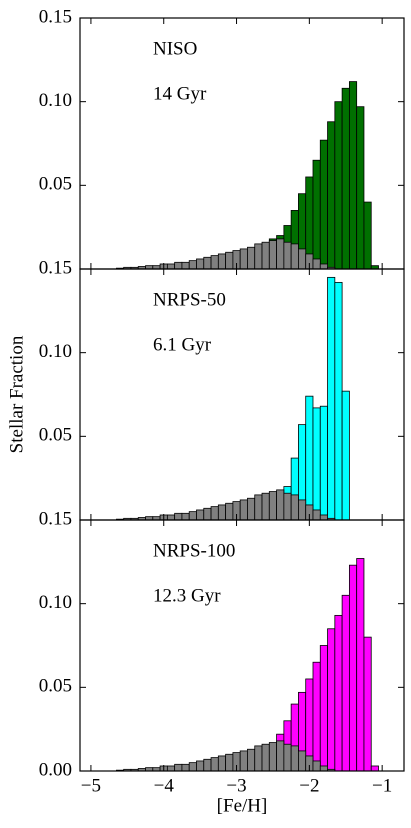  Describe the element at coordinates (180, 93) in the screenshot. I see `panel-annotation: 14 Gyr` at that location.